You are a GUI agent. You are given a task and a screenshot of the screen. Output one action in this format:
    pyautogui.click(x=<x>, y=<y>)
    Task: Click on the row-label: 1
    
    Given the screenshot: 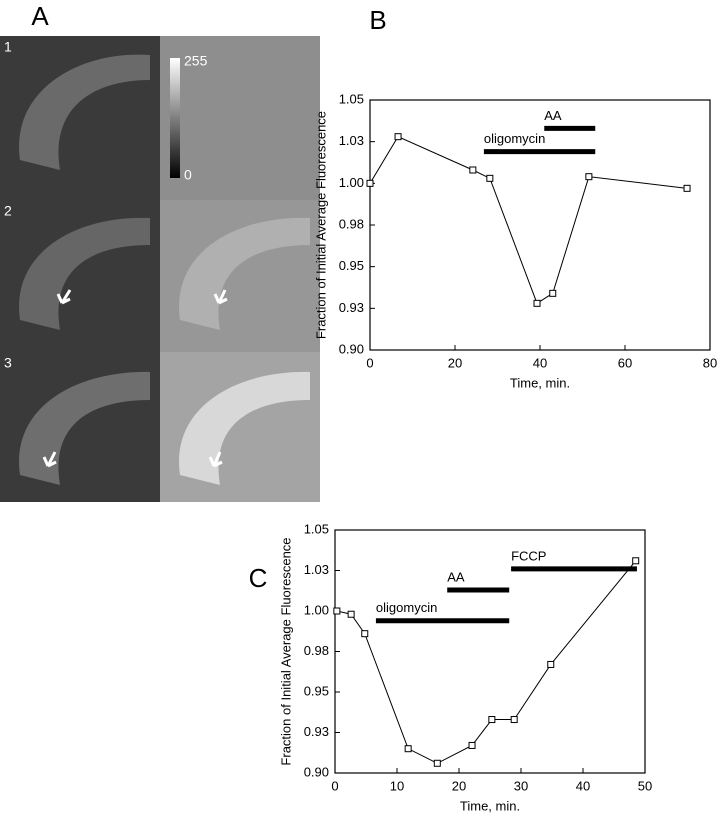 What is the action you would take?
    pyautogui.click(x=8, y=47)
    